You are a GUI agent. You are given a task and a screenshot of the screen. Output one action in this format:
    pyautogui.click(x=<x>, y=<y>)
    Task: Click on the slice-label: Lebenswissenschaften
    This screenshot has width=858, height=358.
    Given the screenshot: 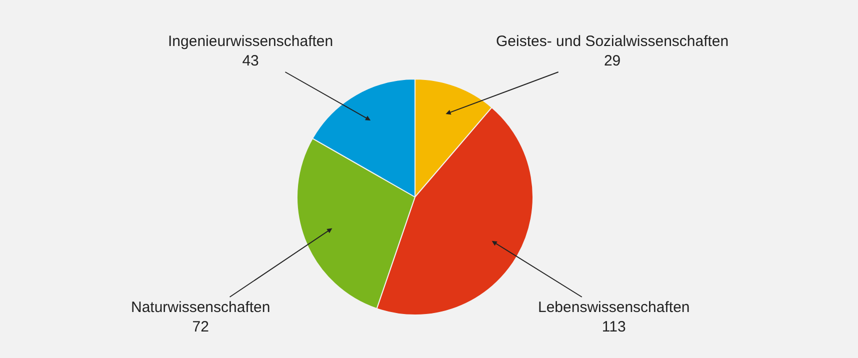 What is the action you would take?
    pyautogui.click(x=614, y=307)
    